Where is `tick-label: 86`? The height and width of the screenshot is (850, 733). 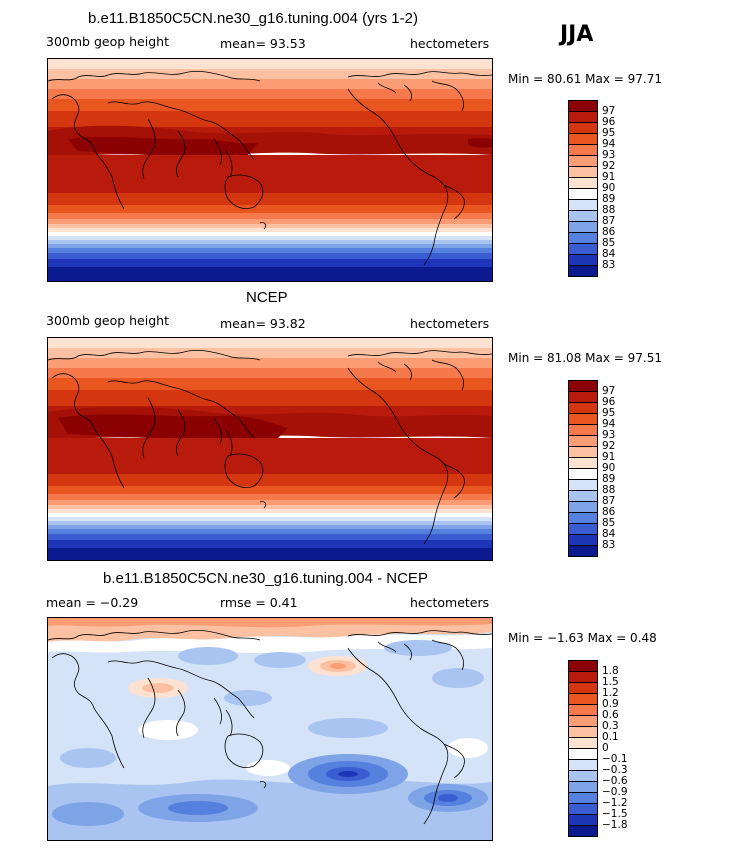 tick-label: 86 is located at coordinates (609, 512).